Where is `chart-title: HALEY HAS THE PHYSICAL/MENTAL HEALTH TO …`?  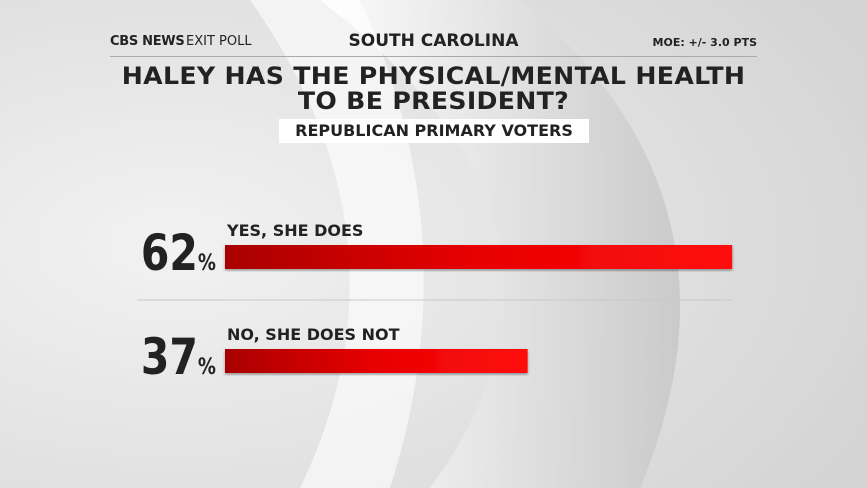 chart-title: HALEY HAS THE PHYSICAL/MENTAL HEALTH TO … is located at coordinates (433, 88).